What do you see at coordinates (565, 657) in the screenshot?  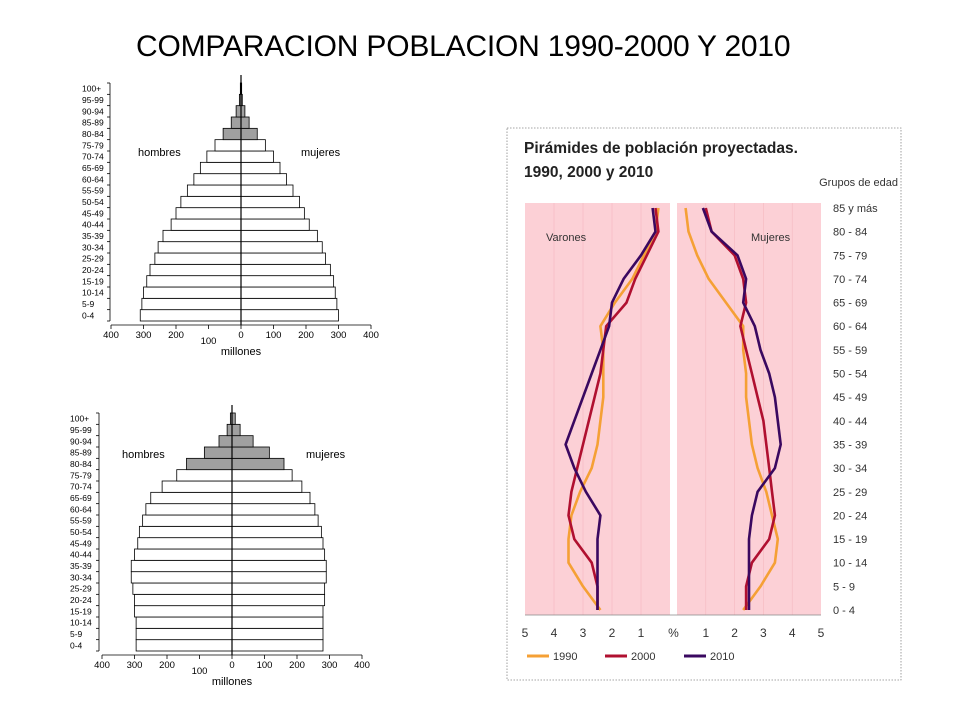 I see `legend-label-1990: 1990` at bounding box center [565, 657].